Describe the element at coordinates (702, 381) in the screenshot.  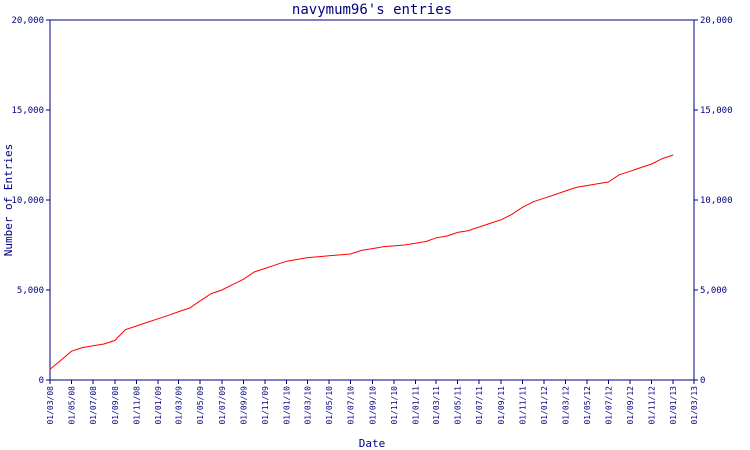
I see `y-tick-label-right: 0` at that location.